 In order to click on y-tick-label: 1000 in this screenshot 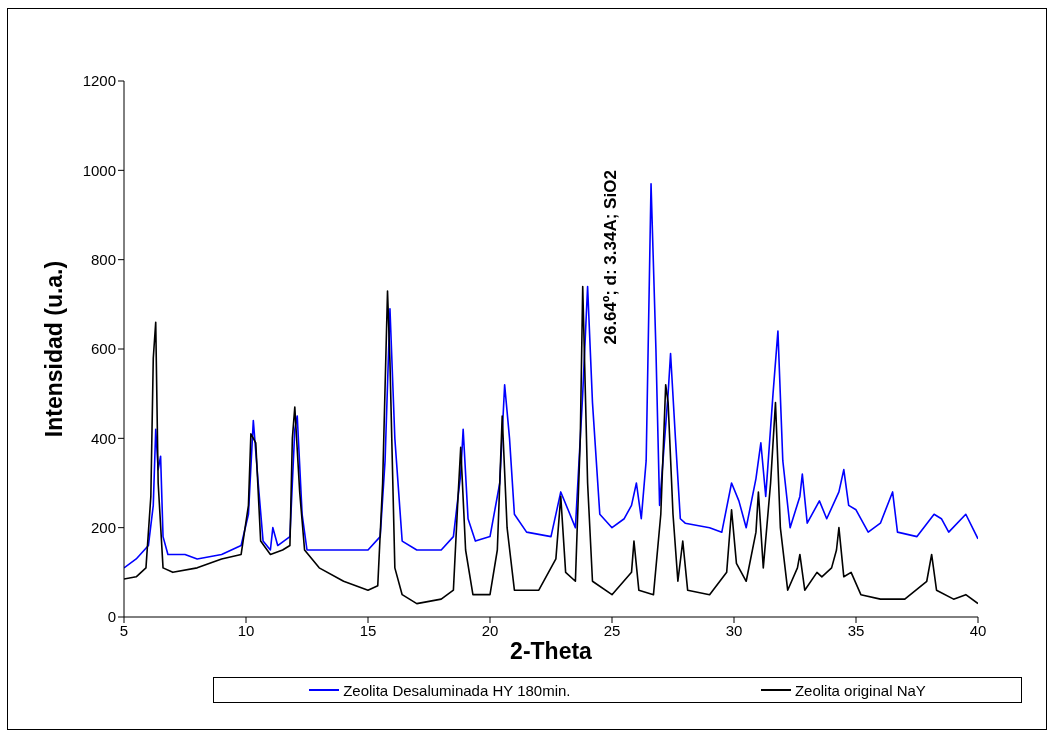, I will do `click(99, 170)`.